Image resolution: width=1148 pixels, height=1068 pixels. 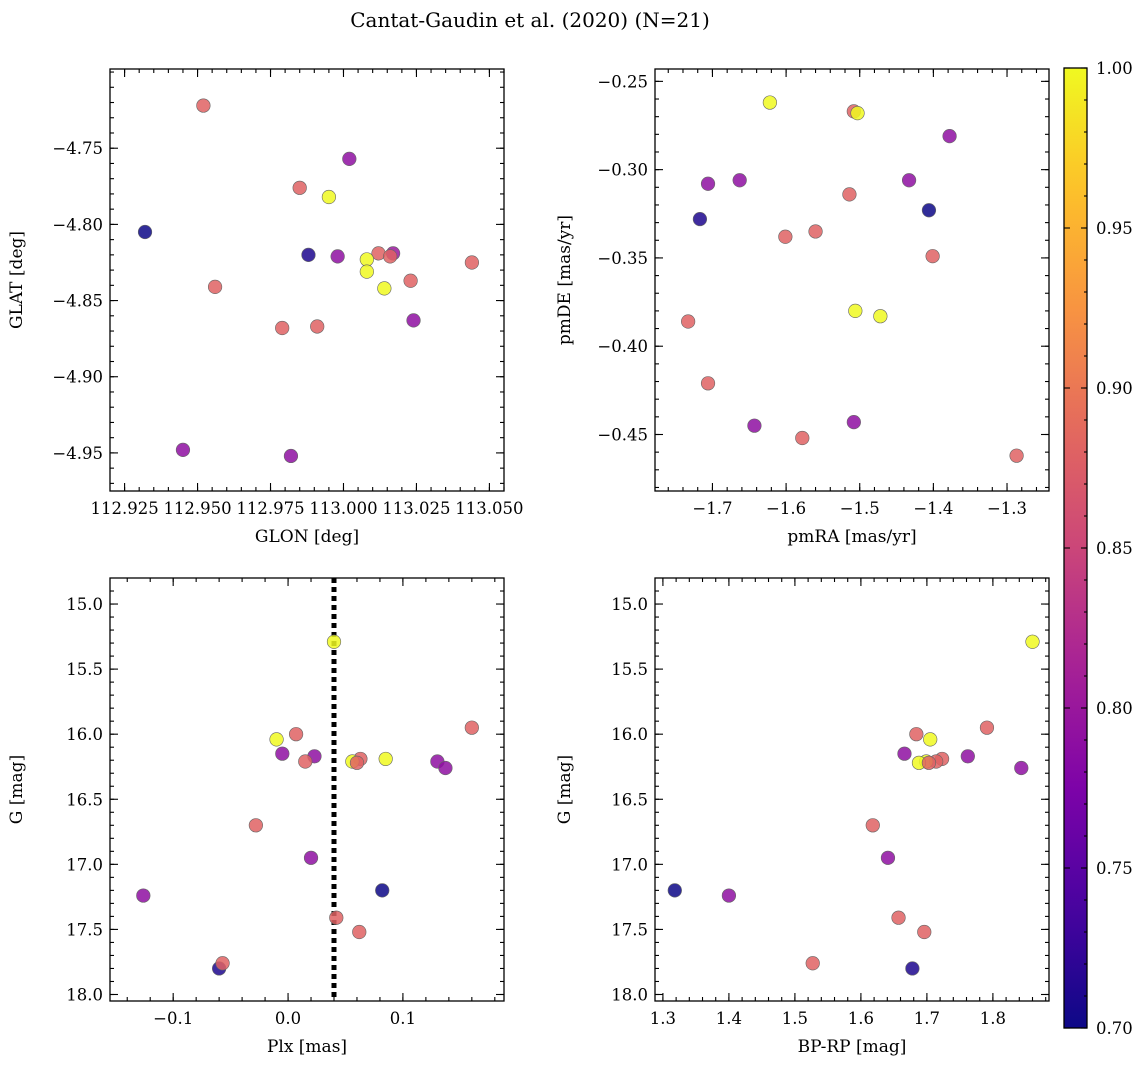 I want to click on y-axis-label: GLAT [deg], so click(x=17, y=280).